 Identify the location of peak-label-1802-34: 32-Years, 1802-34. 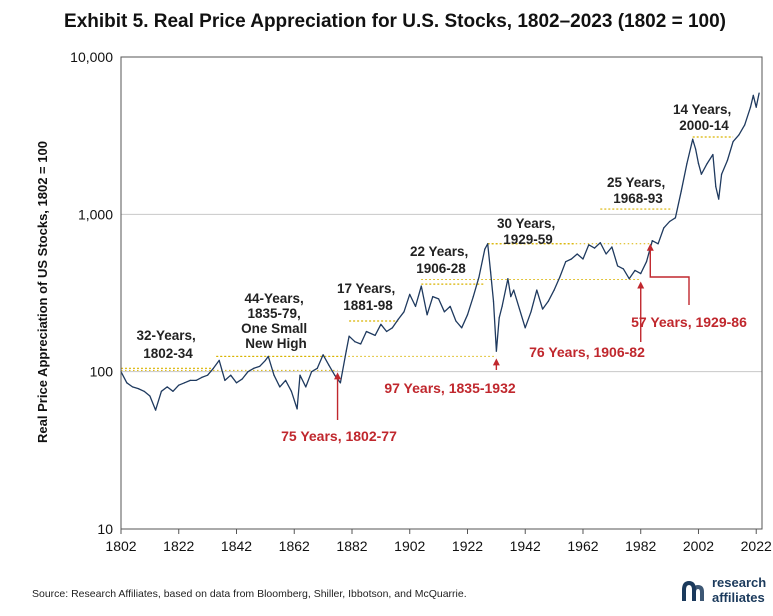
(167, 344).